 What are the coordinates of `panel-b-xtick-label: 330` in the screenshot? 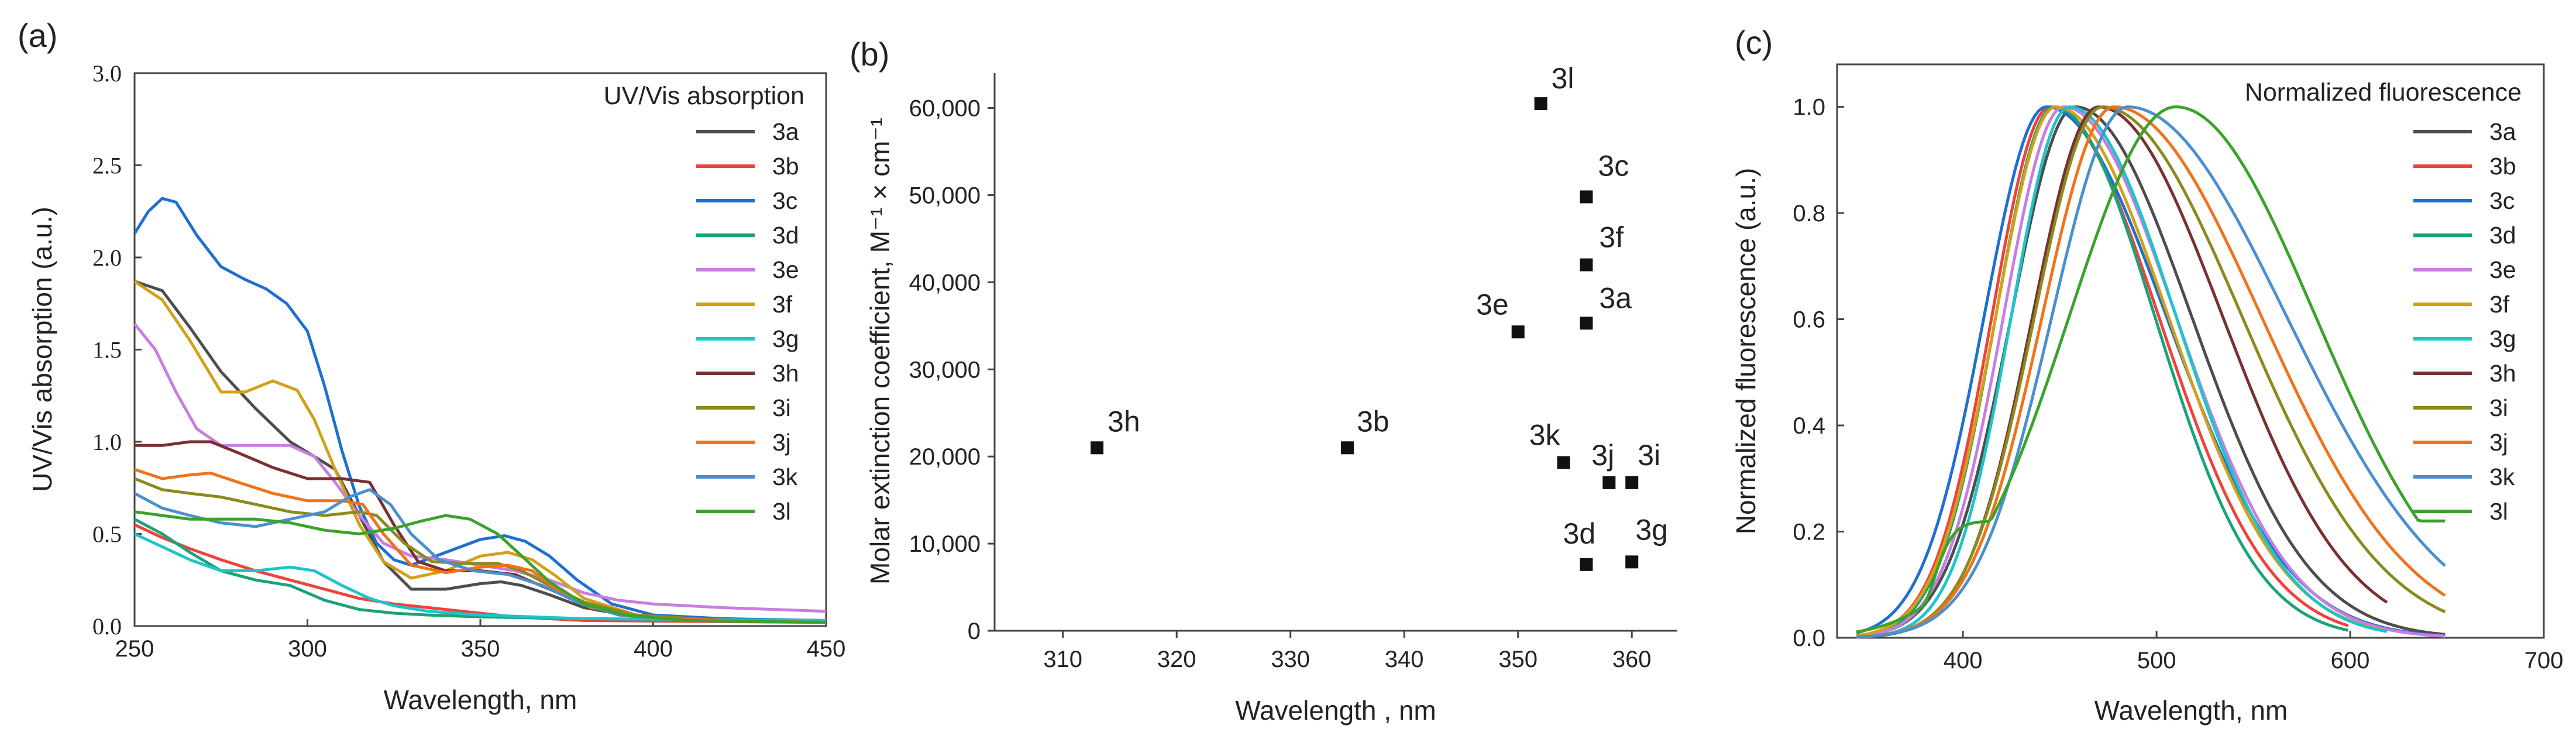 It's located at (1290, 659).